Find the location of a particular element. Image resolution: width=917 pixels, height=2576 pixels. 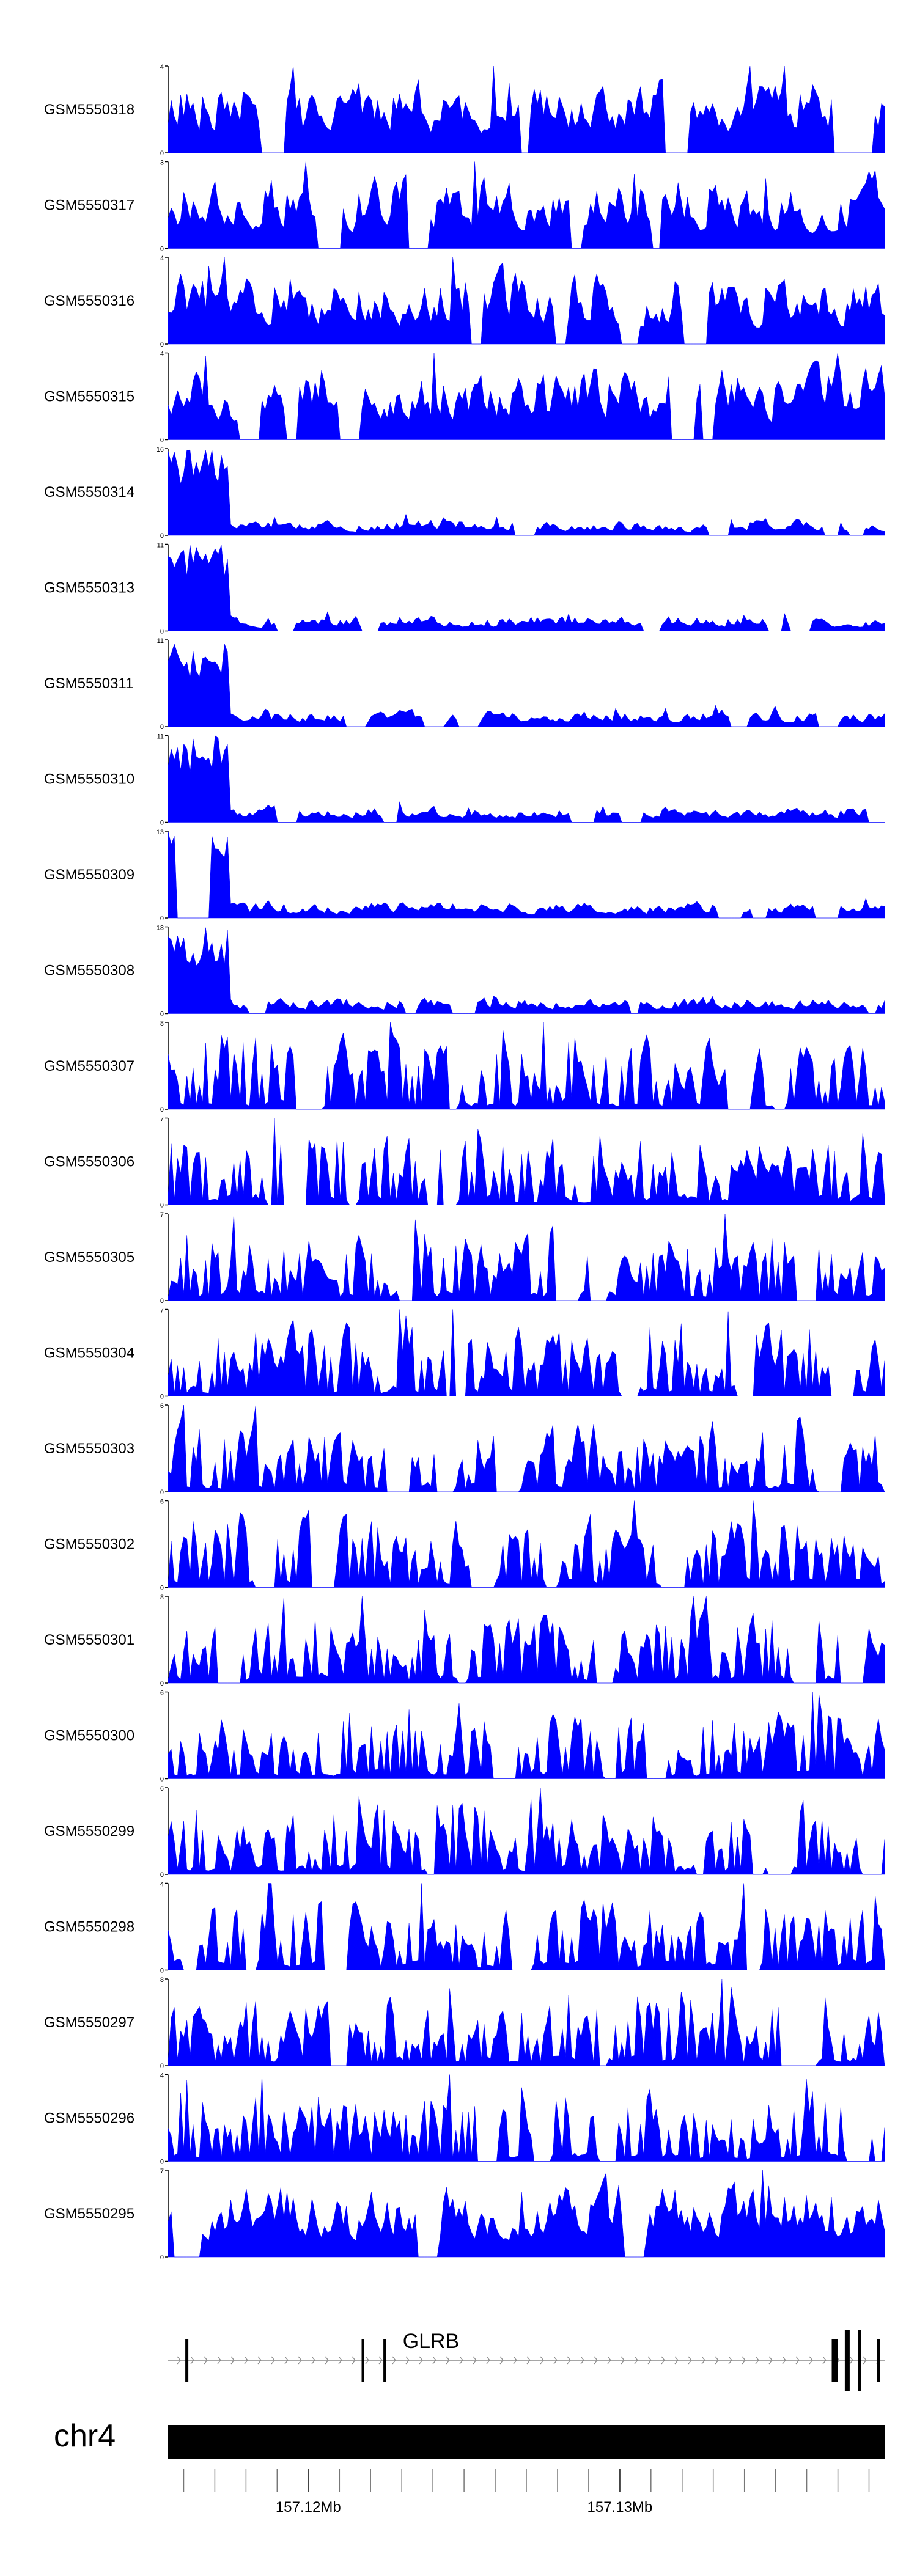

track-label: GSM5550300 is located at coordinates (89, 1736).